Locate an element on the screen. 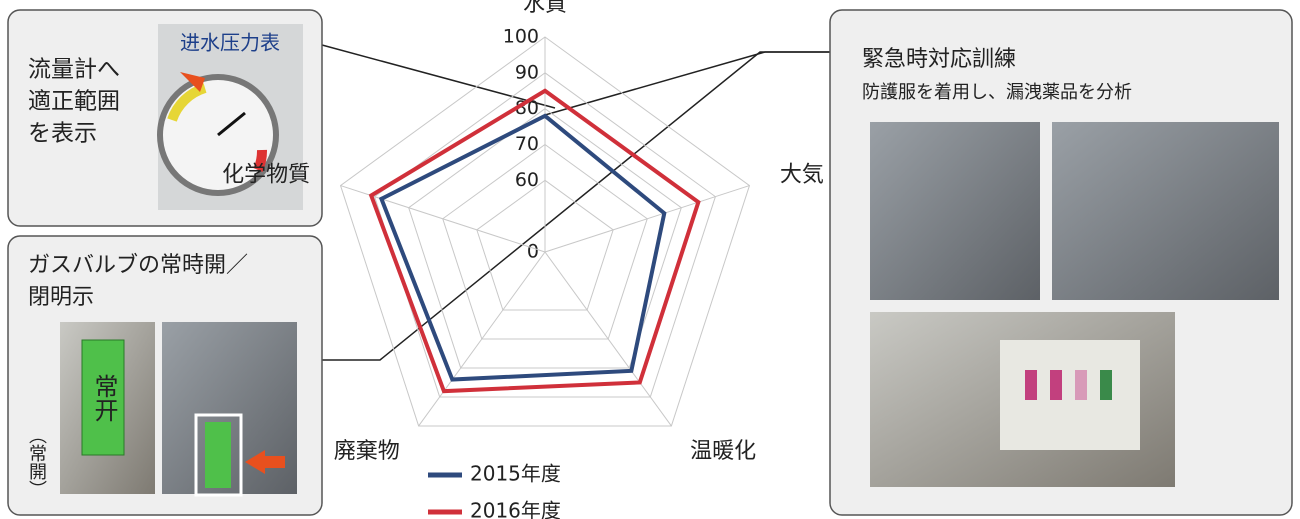 The width and height of the screenshot is (1300, 519). panel-subtitle: 防護服を着用し、漏洩薬品を分析 is located at coordinates (997, 92).